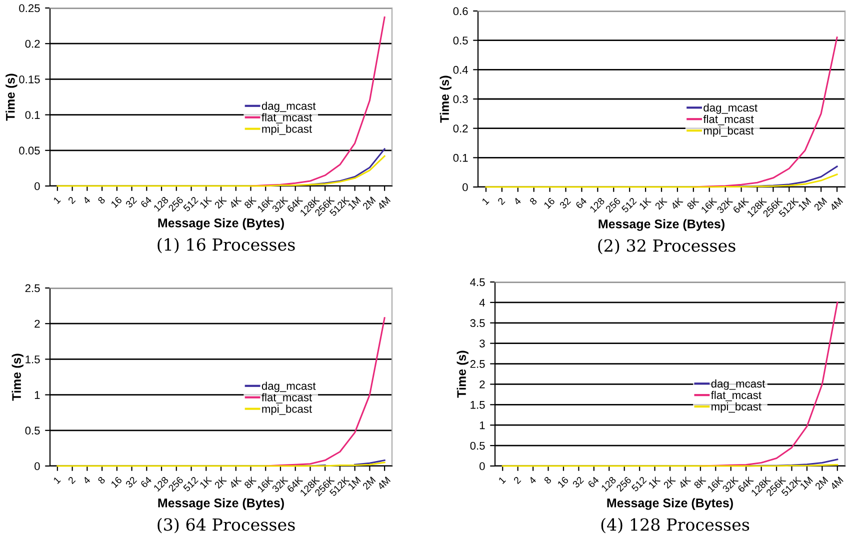  Describe the element at coordinates (226, 526) in the screenshot. I see `text: (3) 64 Processes` at that location.